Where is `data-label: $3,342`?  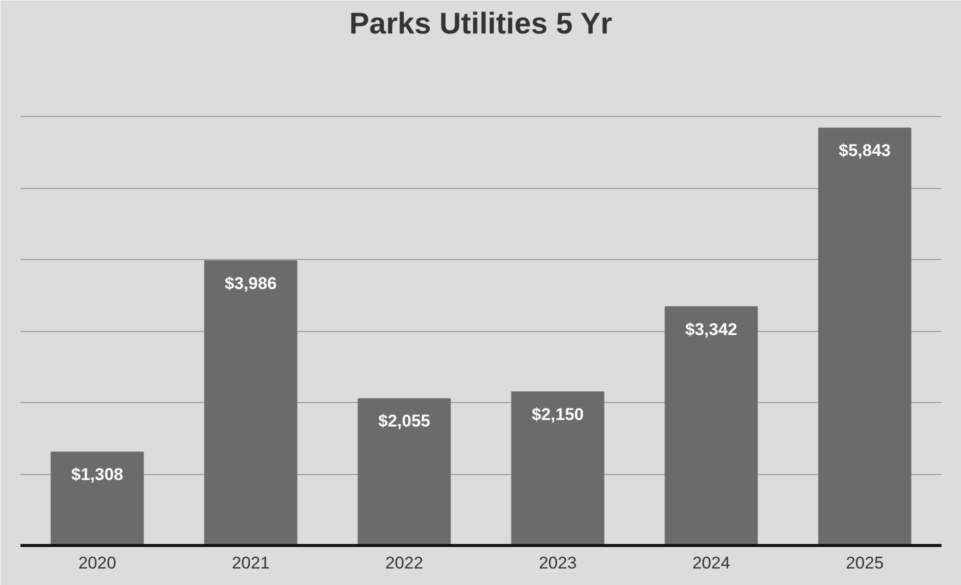 data-label: $3,342 is located at coordinates (711, 329).